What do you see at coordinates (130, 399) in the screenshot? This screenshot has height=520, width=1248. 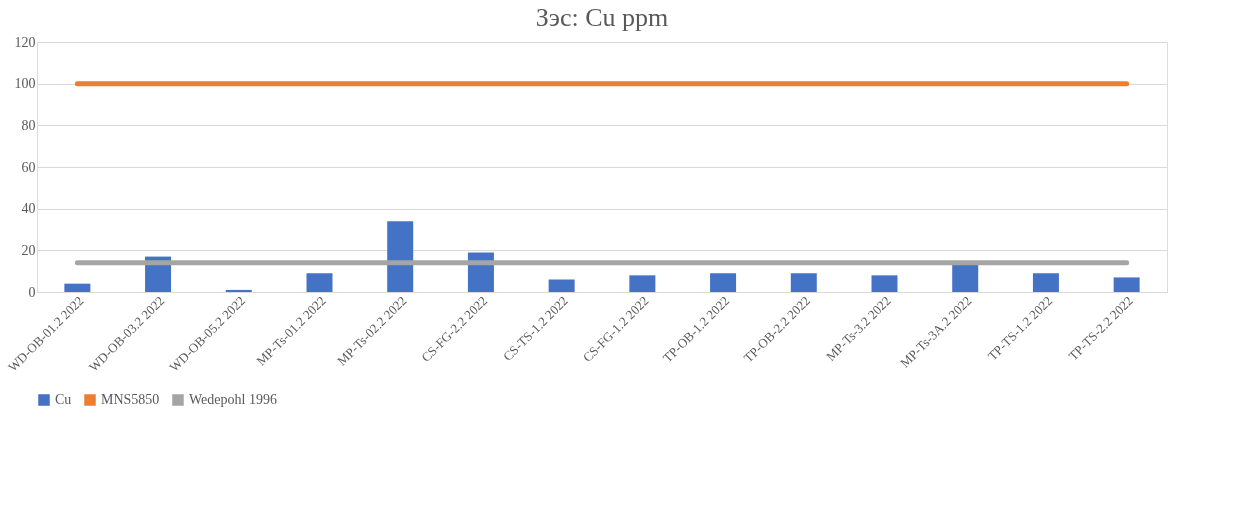 I see `legend-label: MNS5850` at bounding box center [130, 399].